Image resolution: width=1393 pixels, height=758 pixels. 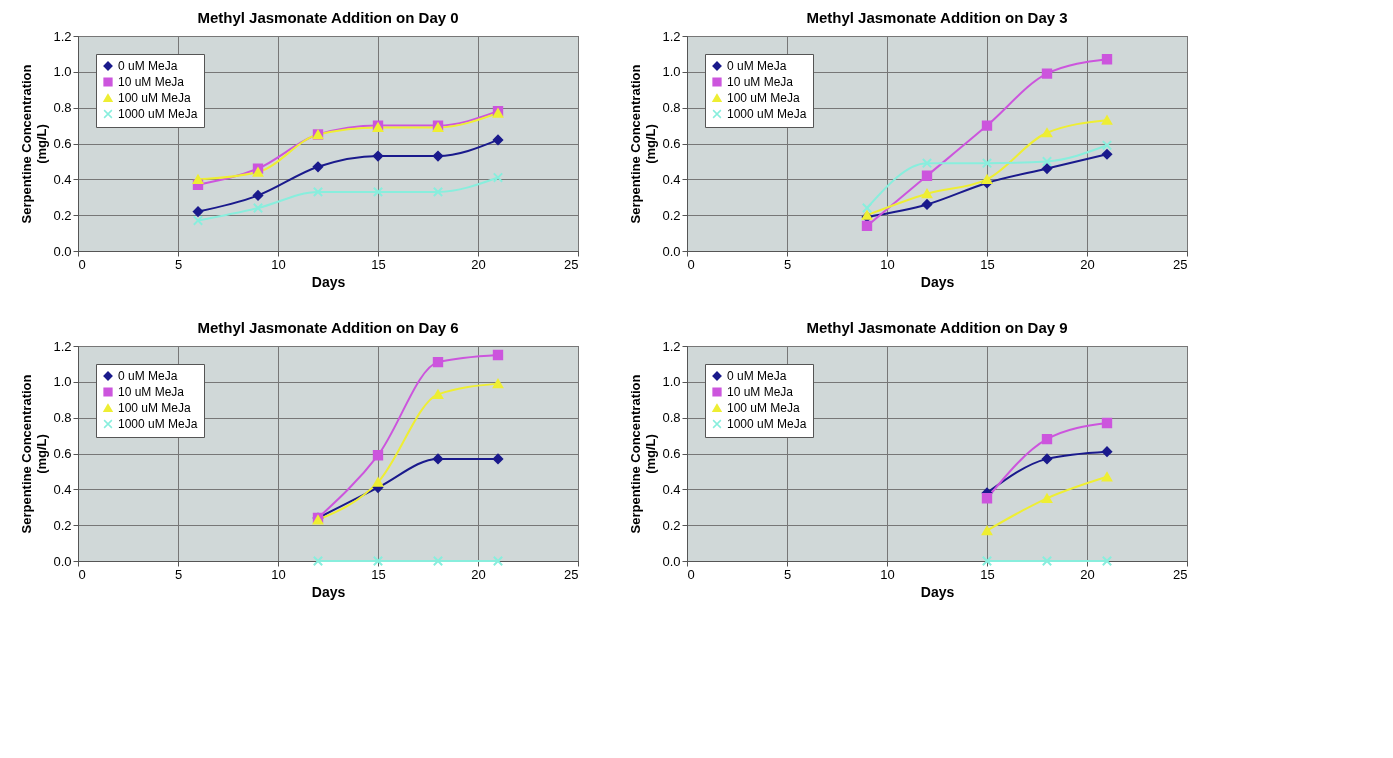 I want to click on chart-title: Methyl Jasmonate Addition on Day 6, so click(x=328, y=327).